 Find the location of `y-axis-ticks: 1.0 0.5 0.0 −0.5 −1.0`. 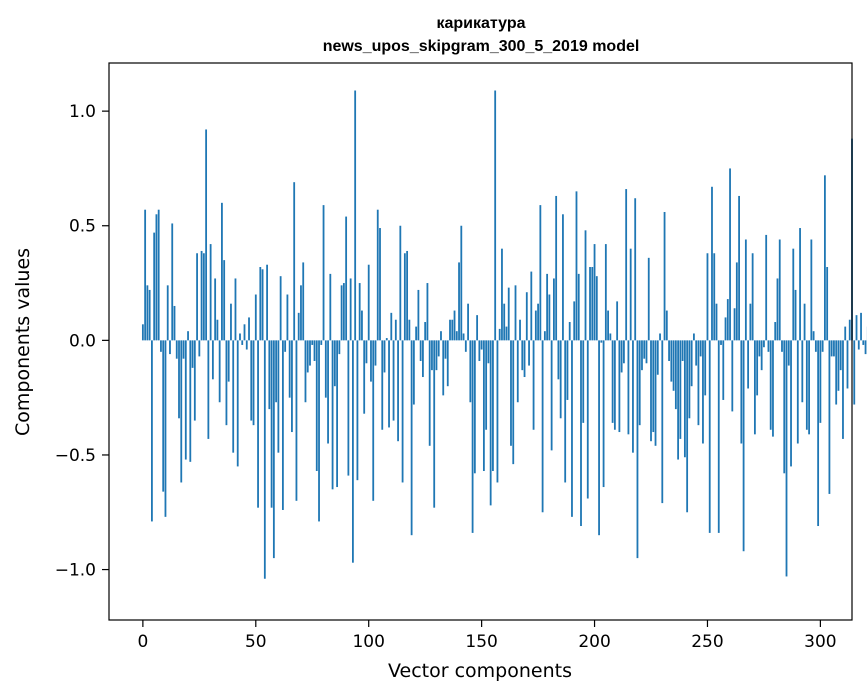

y-axis-ticks: 1.0 0.5 0.0 −0.5 −1.0 is located at coordinates (82, 341).